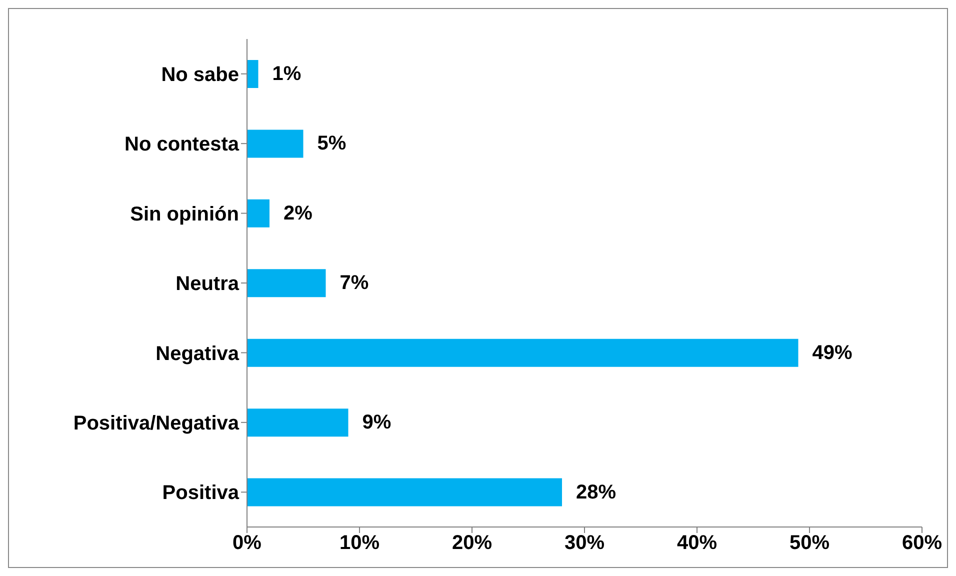  Describe the element at coordinates (596, 492) in the screenshot. I see `data-label: 28%` at that location.